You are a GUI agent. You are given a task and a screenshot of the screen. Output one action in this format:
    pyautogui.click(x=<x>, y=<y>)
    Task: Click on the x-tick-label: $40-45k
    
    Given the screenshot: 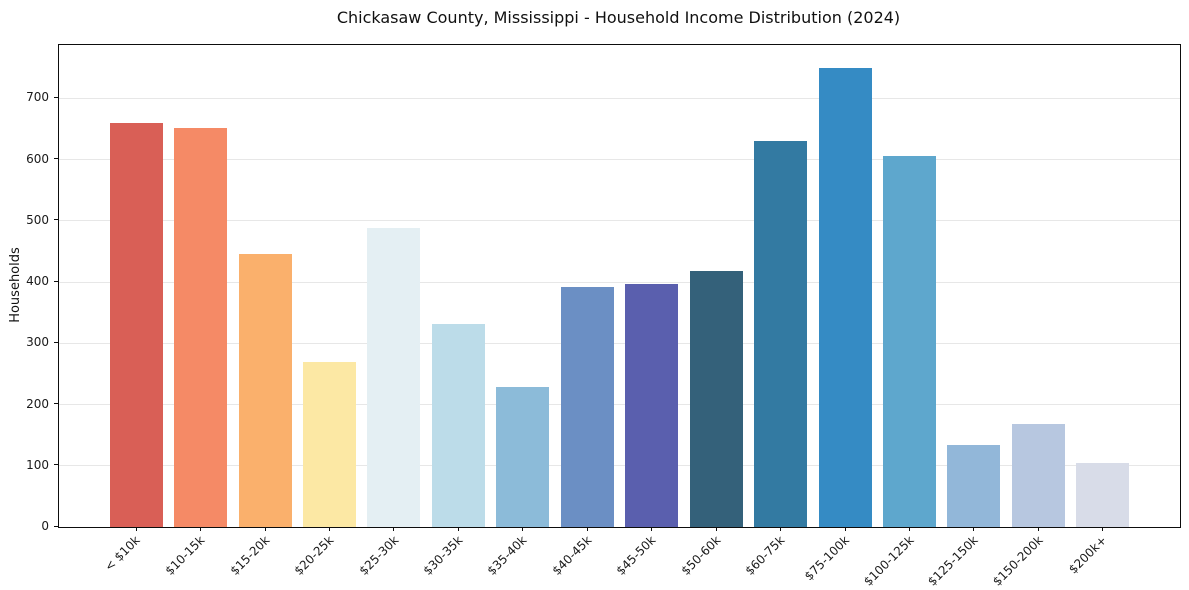 What is the action you would take?
    pyautogui.click(x=572, y=555)
    